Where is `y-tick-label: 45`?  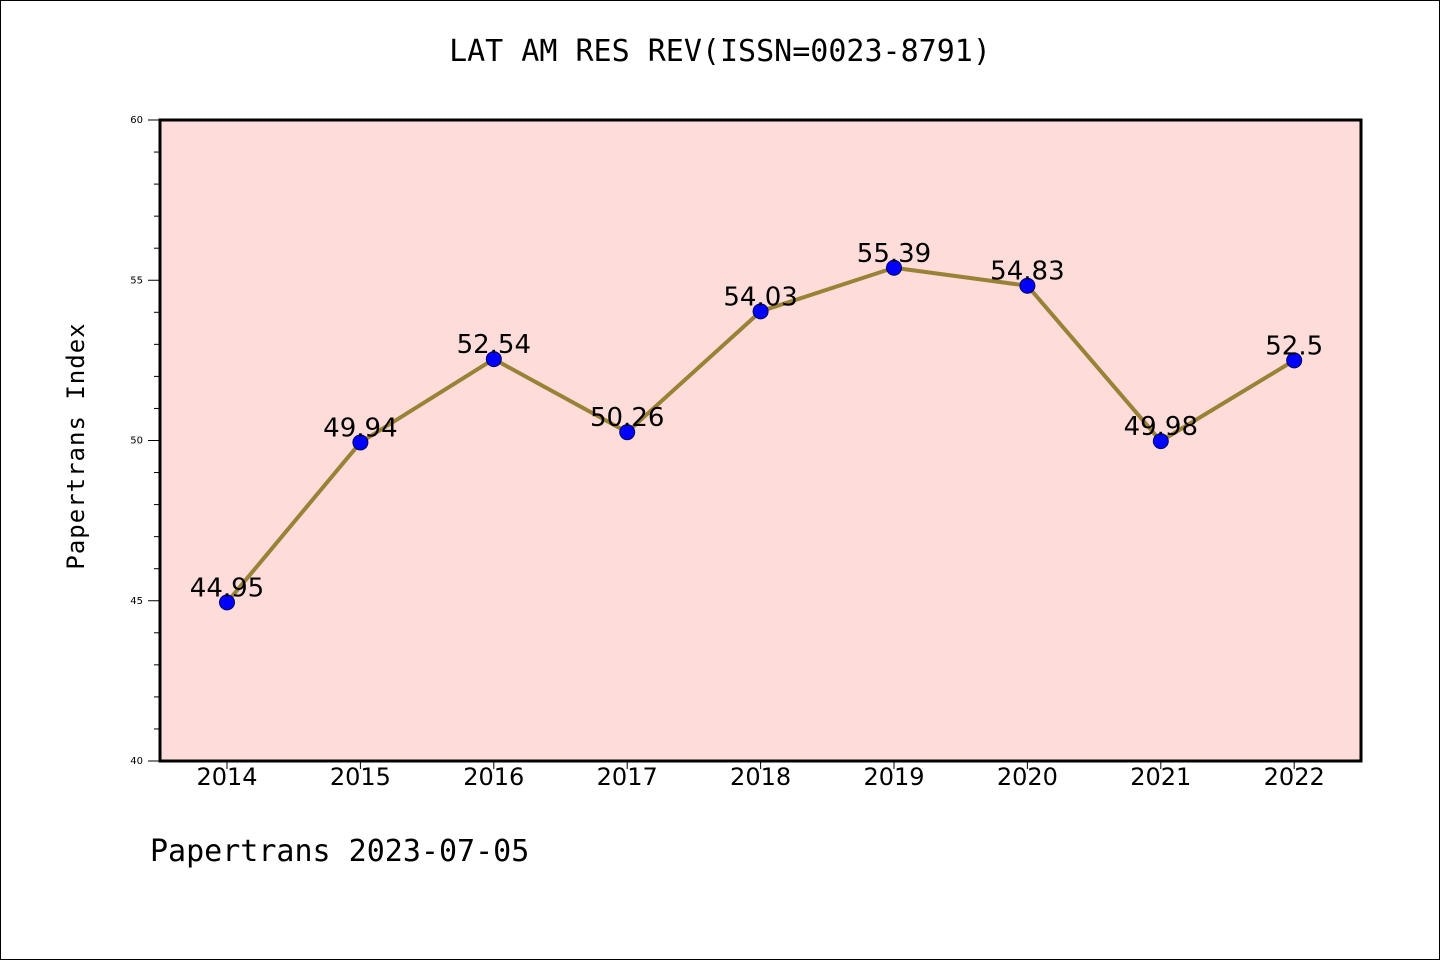 y-tick-label: 45 is located at coordinates (136, 601).